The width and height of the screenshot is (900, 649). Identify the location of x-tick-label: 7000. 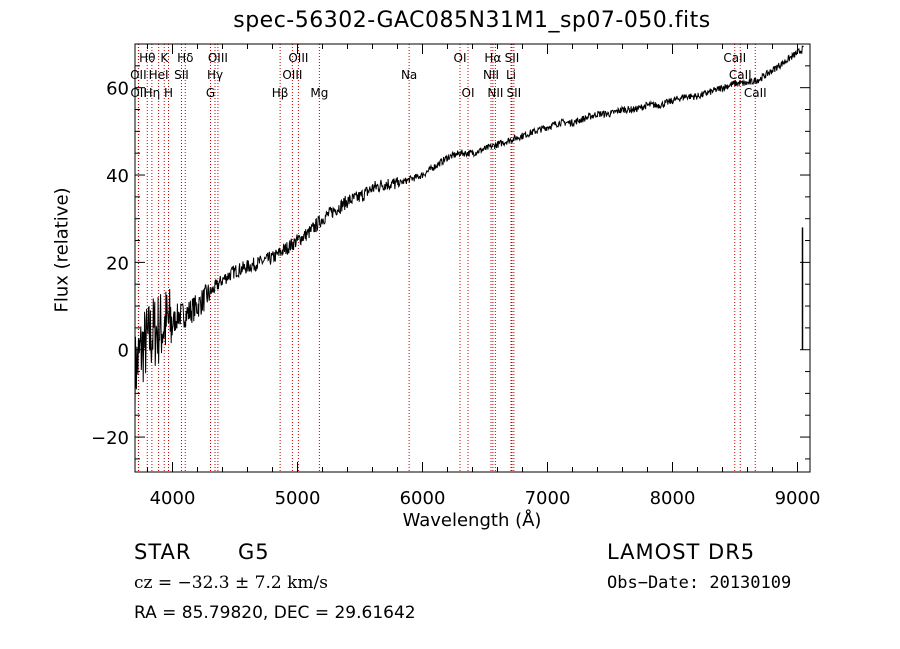
(548, 498).